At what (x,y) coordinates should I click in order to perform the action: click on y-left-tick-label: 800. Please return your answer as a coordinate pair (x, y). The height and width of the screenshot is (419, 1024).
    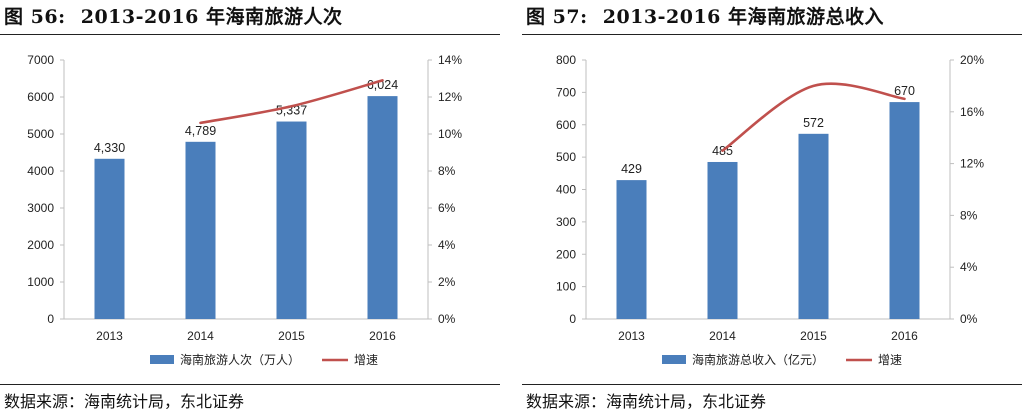
    Looking at the image, I should click on (566, 60).